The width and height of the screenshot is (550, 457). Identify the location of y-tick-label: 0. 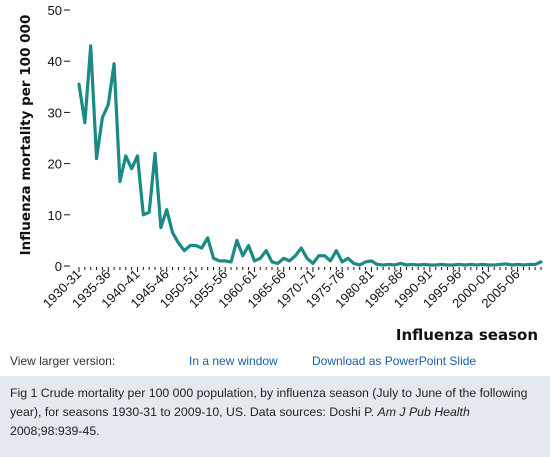
(58, 266).